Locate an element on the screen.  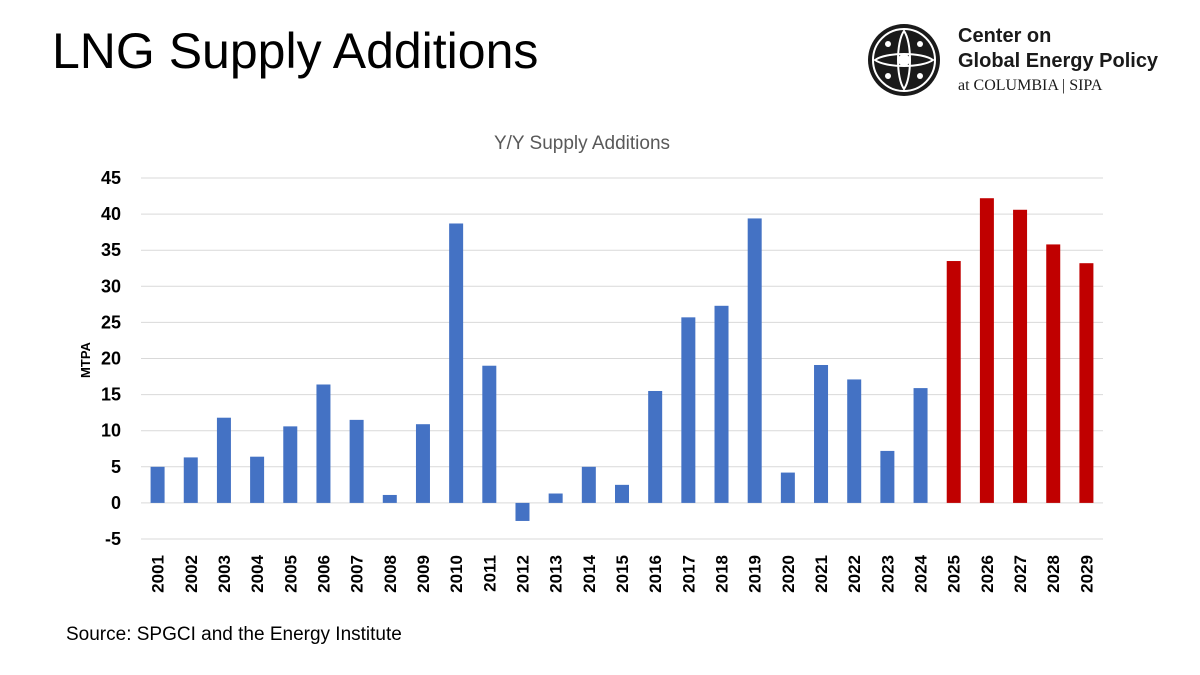
bar-2010 is located at coordinates (456, 363).